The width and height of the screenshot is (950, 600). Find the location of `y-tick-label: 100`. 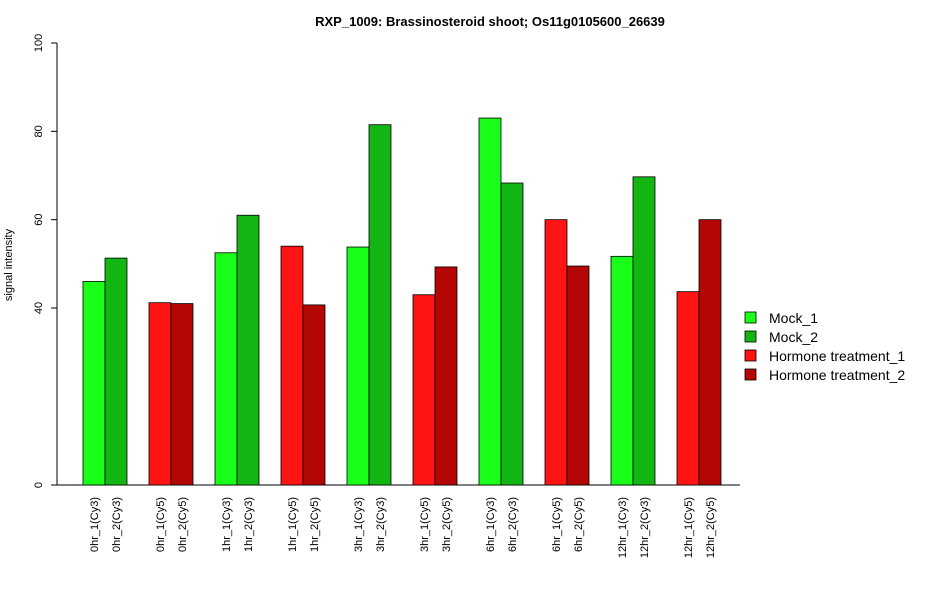

y-tick-label: 100 is located at coordinates (39, 43).